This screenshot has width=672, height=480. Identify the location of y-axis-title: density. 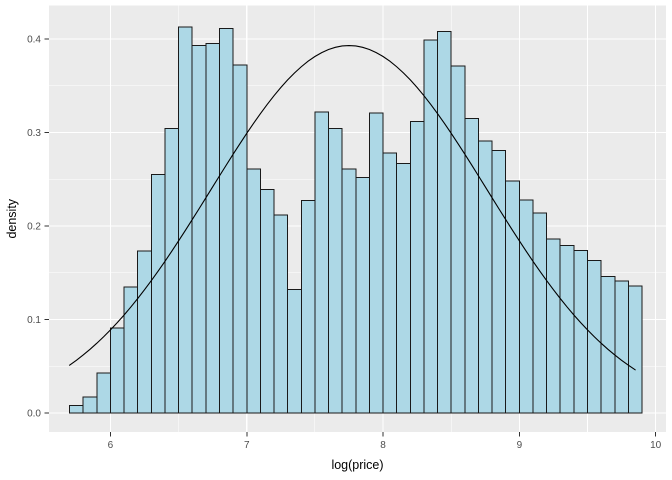
(12, 218).